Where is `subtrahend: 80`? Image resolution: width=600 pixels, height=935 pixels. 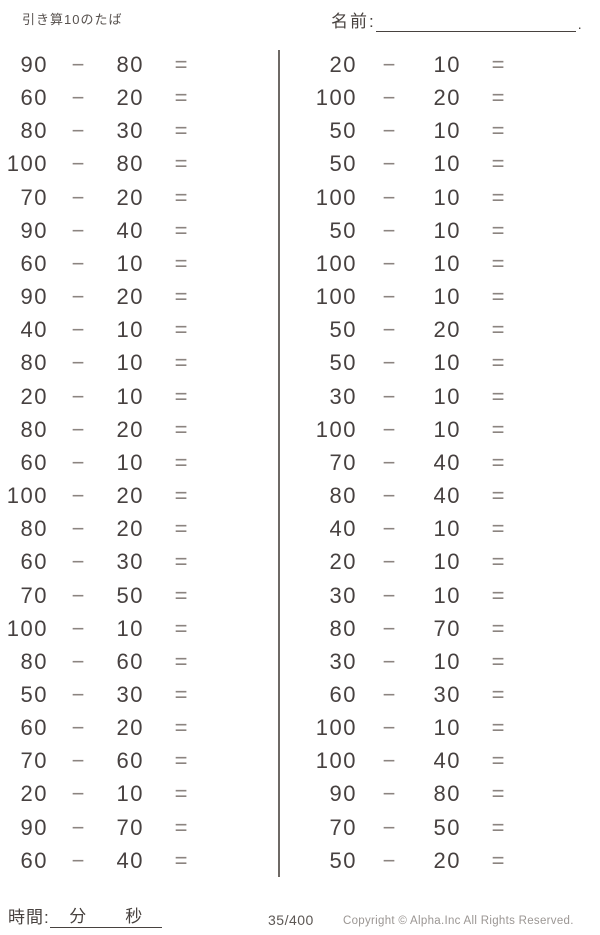
subtrahend: 80 is located at coordinates (130, 64).